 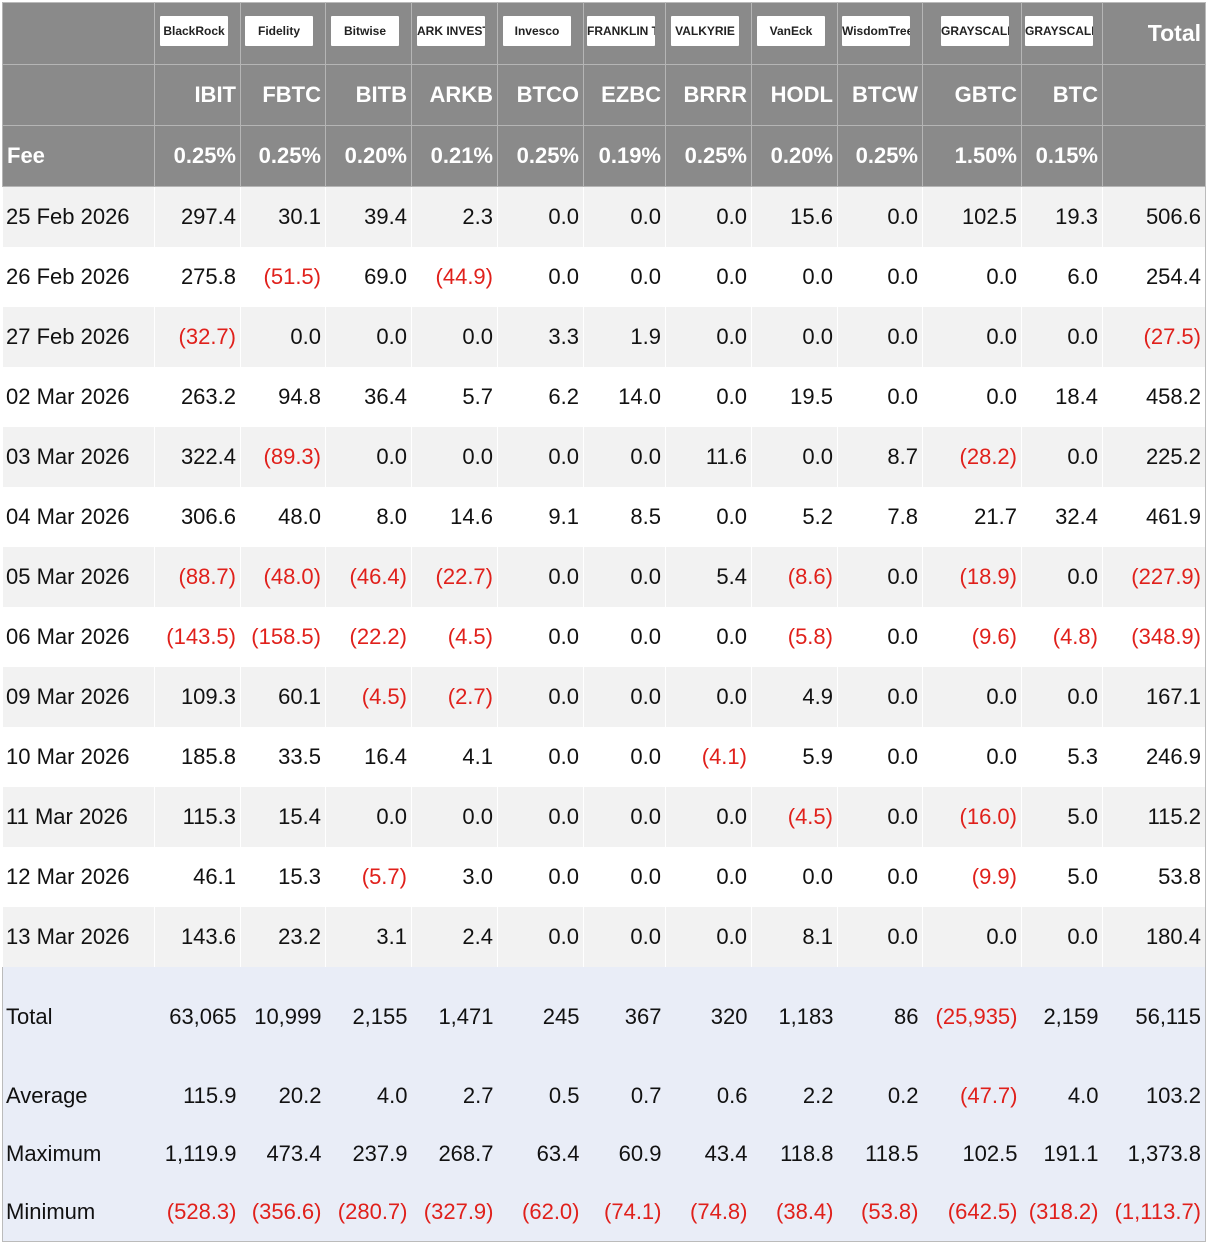 What do you see at coordinates (972, 1017) in the screenshot?
I see `summary-value: (25,935)` at bounding box center [972, 1017].